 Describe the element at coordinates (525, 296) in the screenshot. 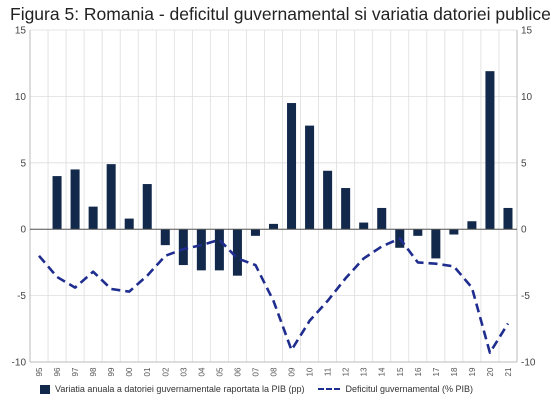

I see `y-tick-label-right: -5` at that location.